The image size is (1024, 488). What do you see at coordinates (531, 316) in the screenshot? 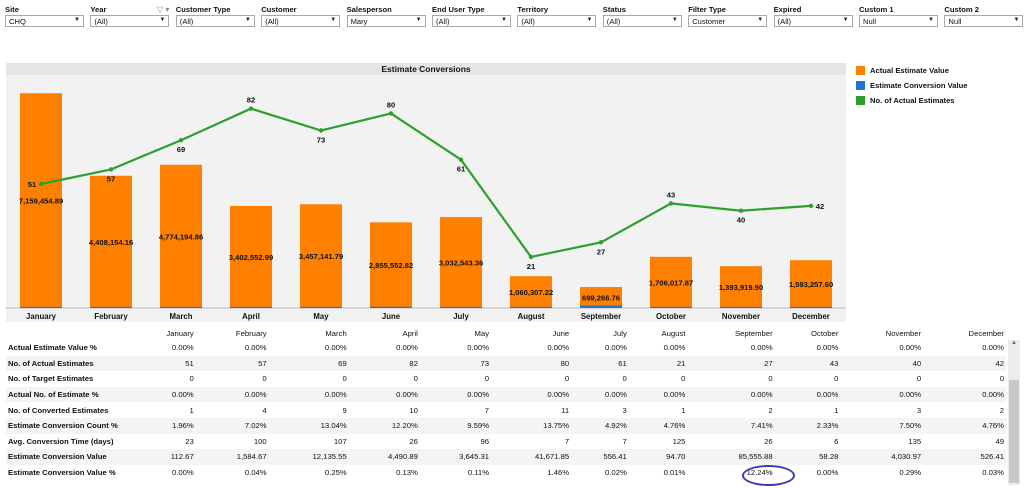
I see `x-tick-label: August` at bounding box center [531, 316].